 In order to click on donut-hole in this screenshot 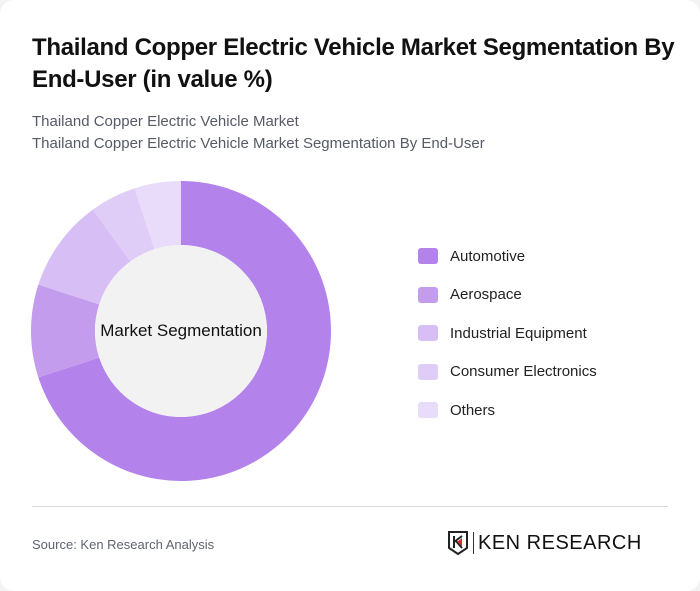, I will do `click(181, 331)`.